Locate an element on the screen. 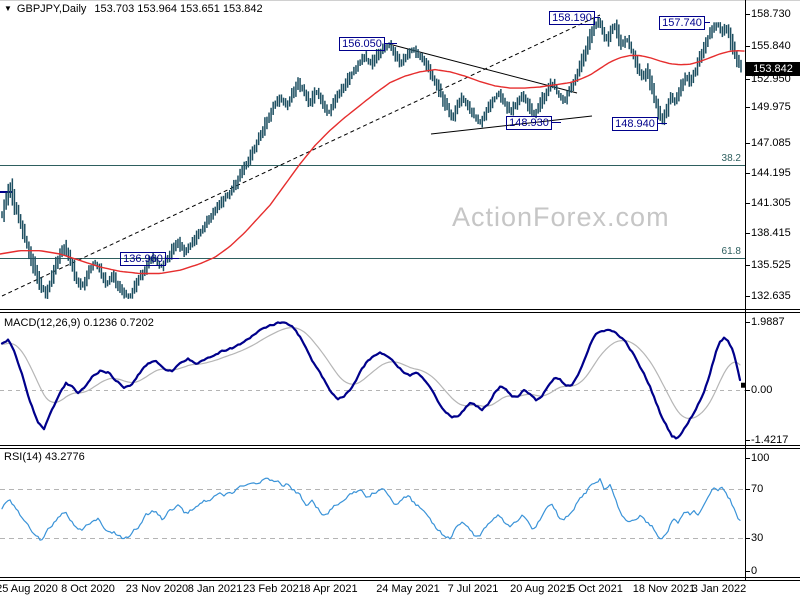 Image resolution: width=800 pixels, height=600 pixels. macd-axis-label: -1.4217 is located at coordinates (770, 440).